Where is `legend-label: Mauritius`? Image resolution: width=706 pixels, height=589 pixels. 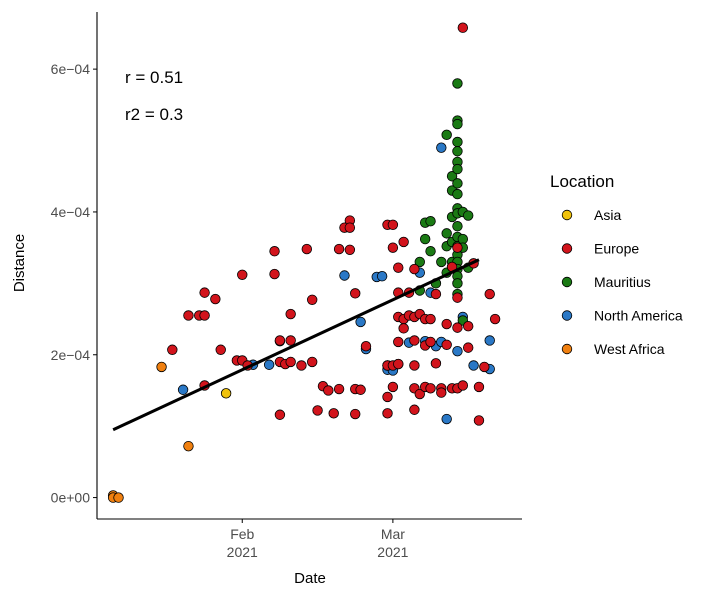 legend-label: Mauritius is located at coordinates (622, 282).